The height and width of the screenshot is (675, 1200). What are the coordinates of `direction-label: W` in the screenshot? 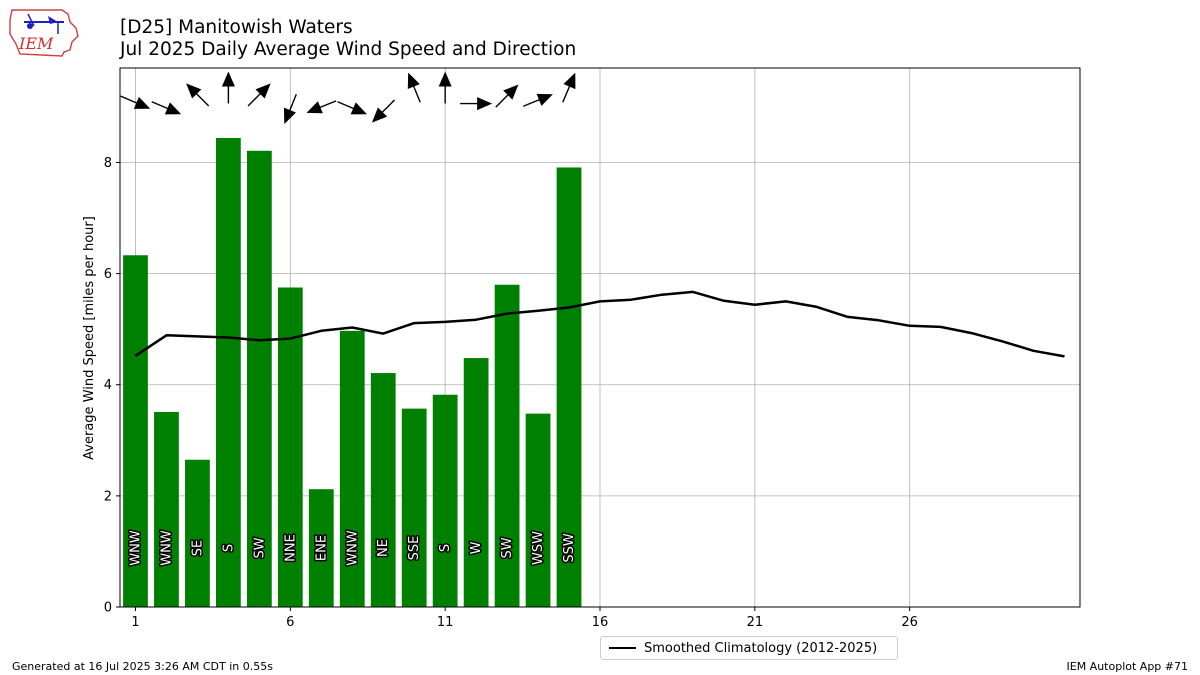 It's located at (476, 547).